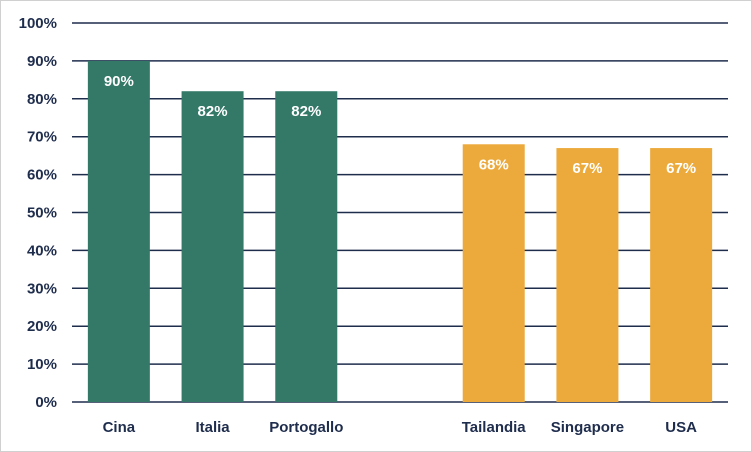  What do you see at coordinates (42, 175) in the screenshot?
I see `y-tick-label: 60%` at bounding box center [42, 175].